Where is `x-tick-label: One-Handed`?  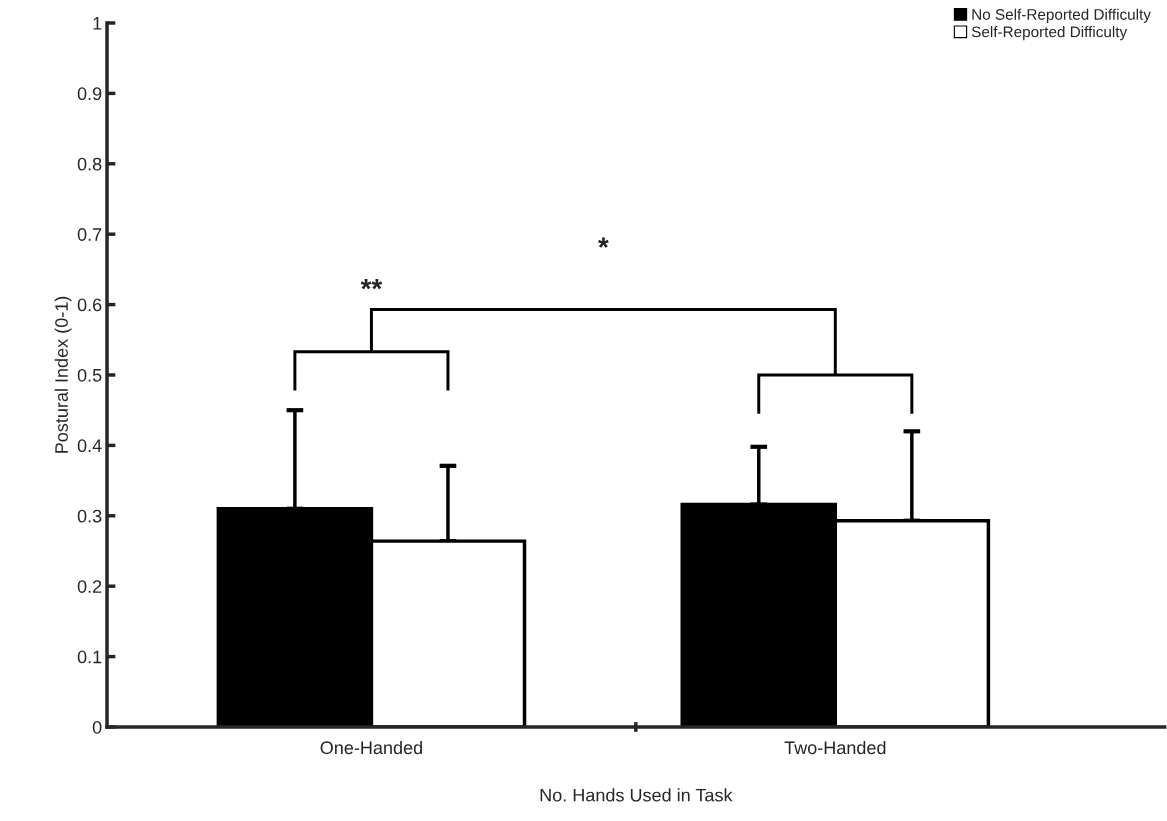 x-tick-label: One-Handed is located at coordinates (371, 747).